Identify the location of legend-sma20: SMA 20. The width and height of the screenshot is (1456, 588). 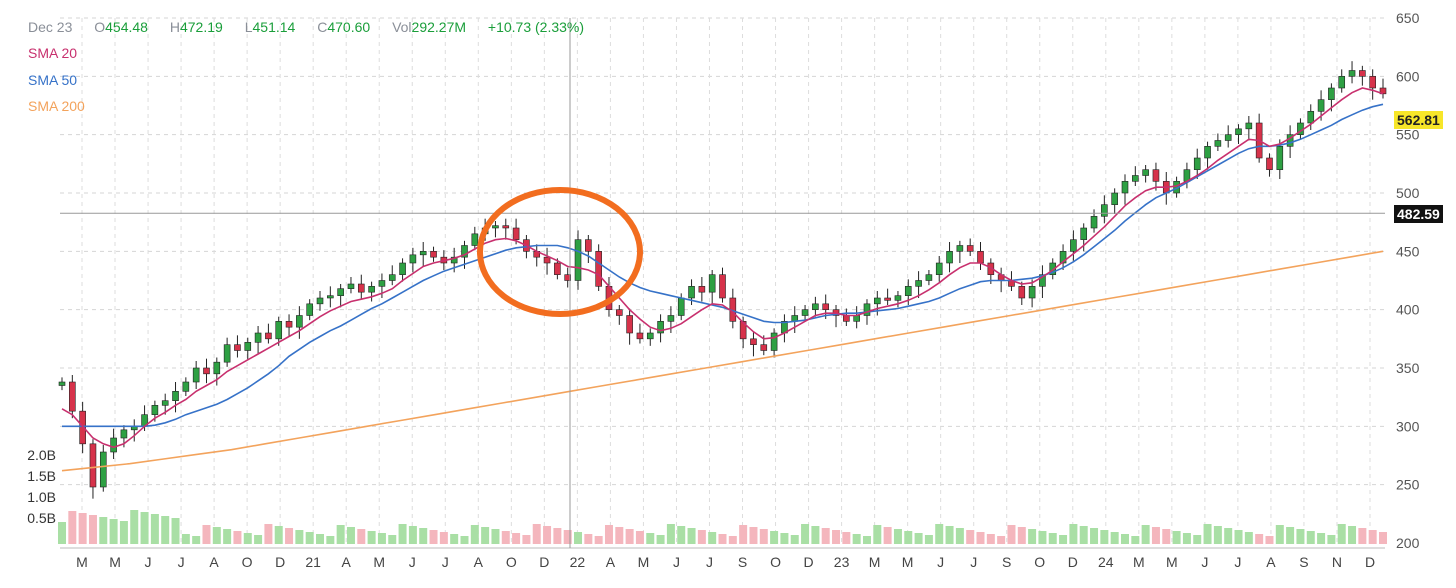
(53, 53).